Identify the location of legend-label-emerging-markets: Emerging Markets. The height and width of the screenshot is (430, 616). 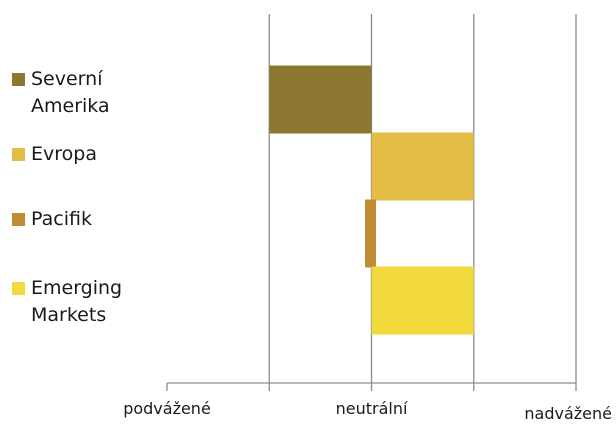
(77, 301).